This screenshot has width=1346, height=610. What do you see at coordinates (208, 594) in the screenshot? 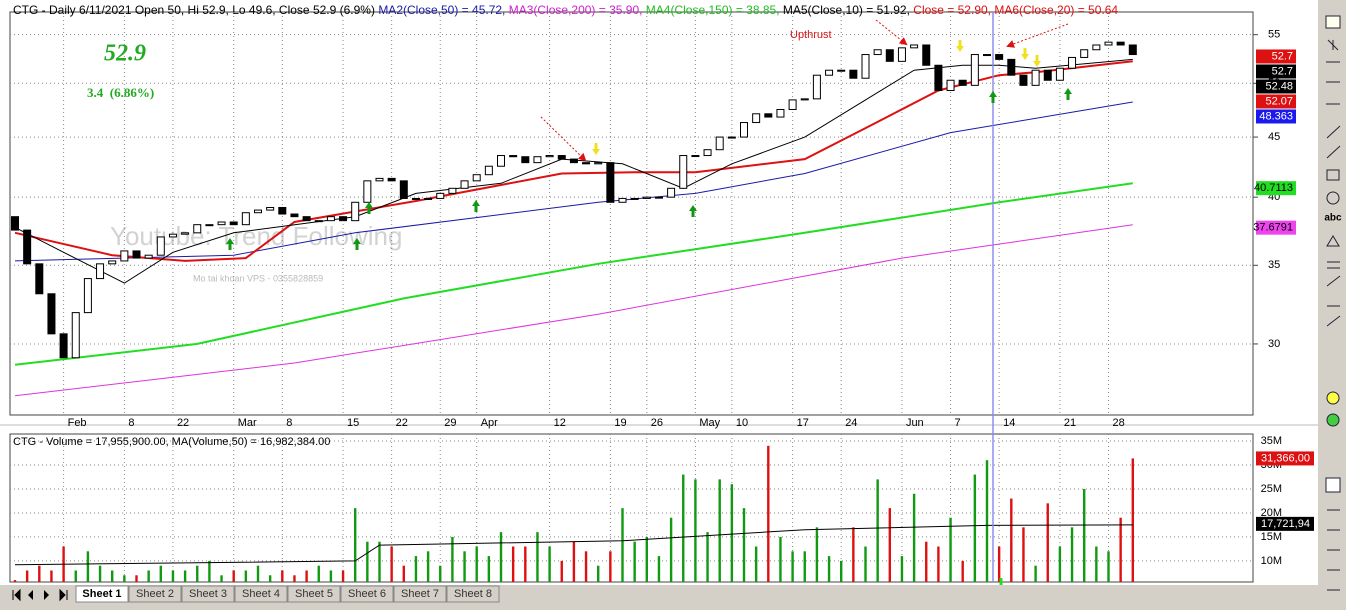
I see `sheet-tab: Sheet 3` at bounding box center [208, 594].